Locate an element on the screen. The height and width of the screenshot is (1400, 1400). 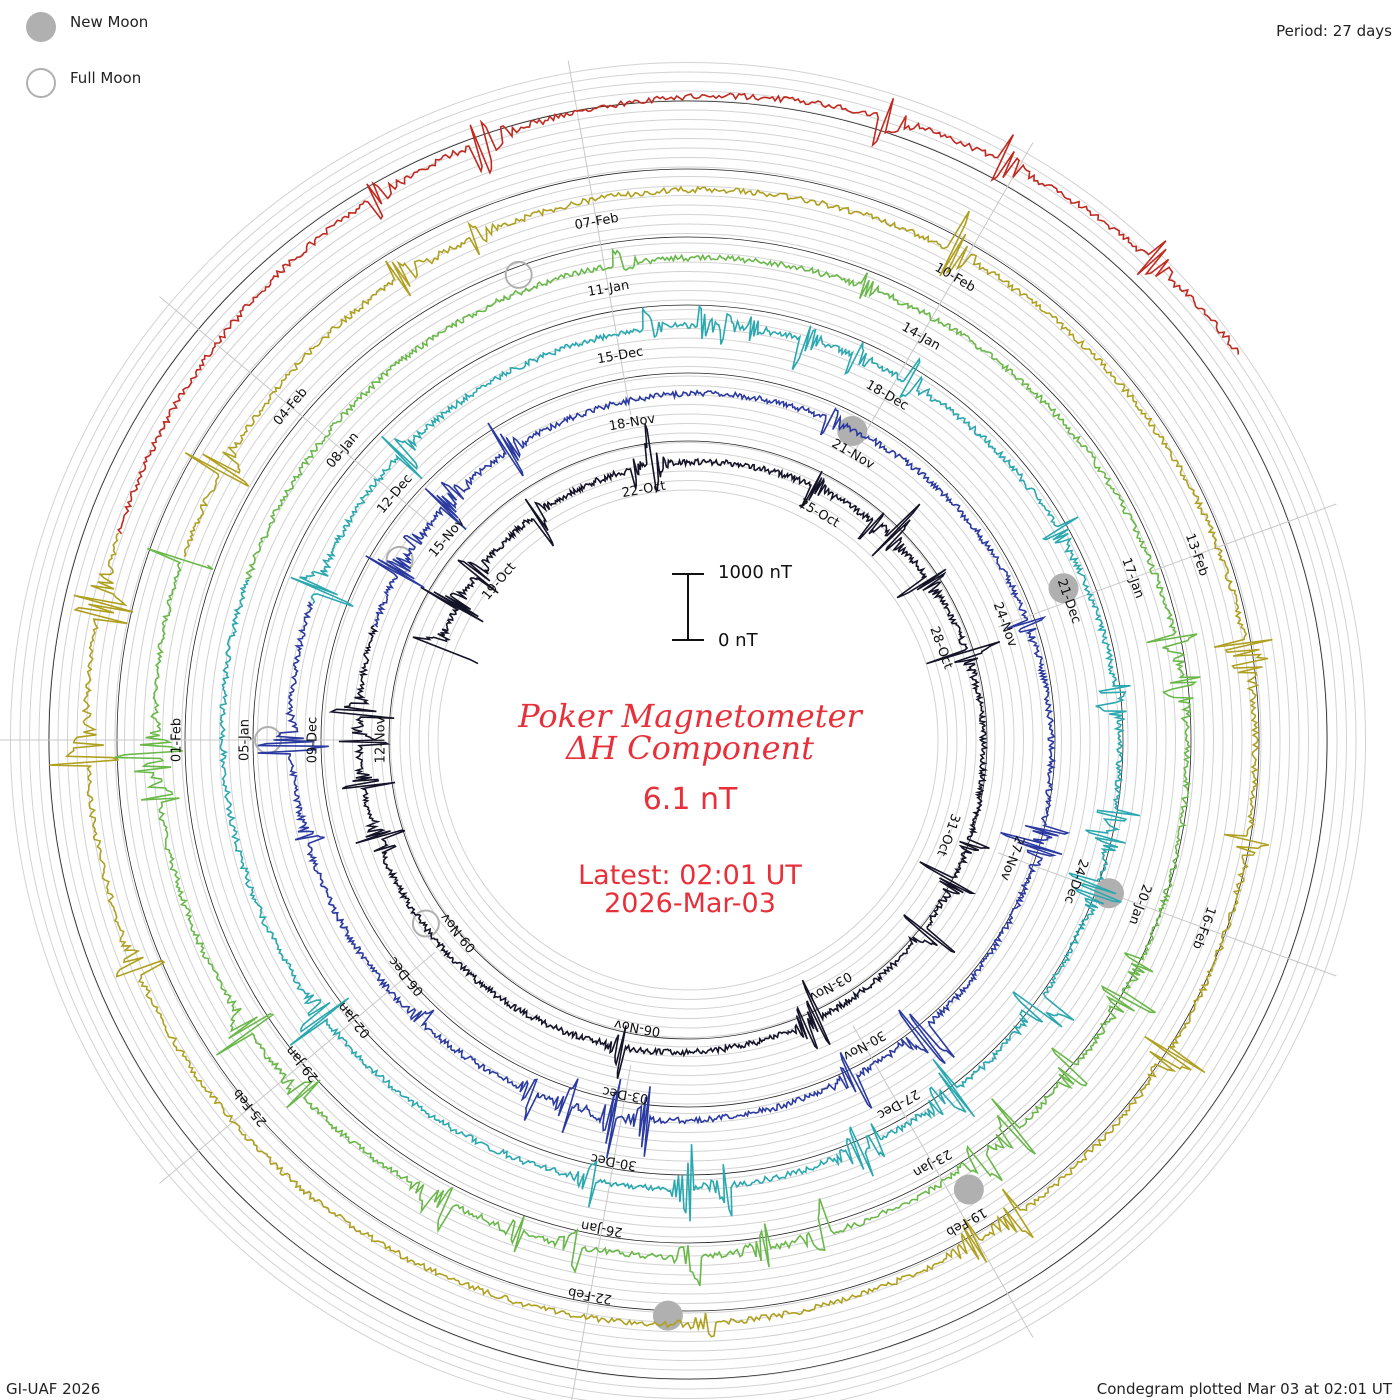
scale-top-label: 1000 nT is located at coordinates (755, 572).